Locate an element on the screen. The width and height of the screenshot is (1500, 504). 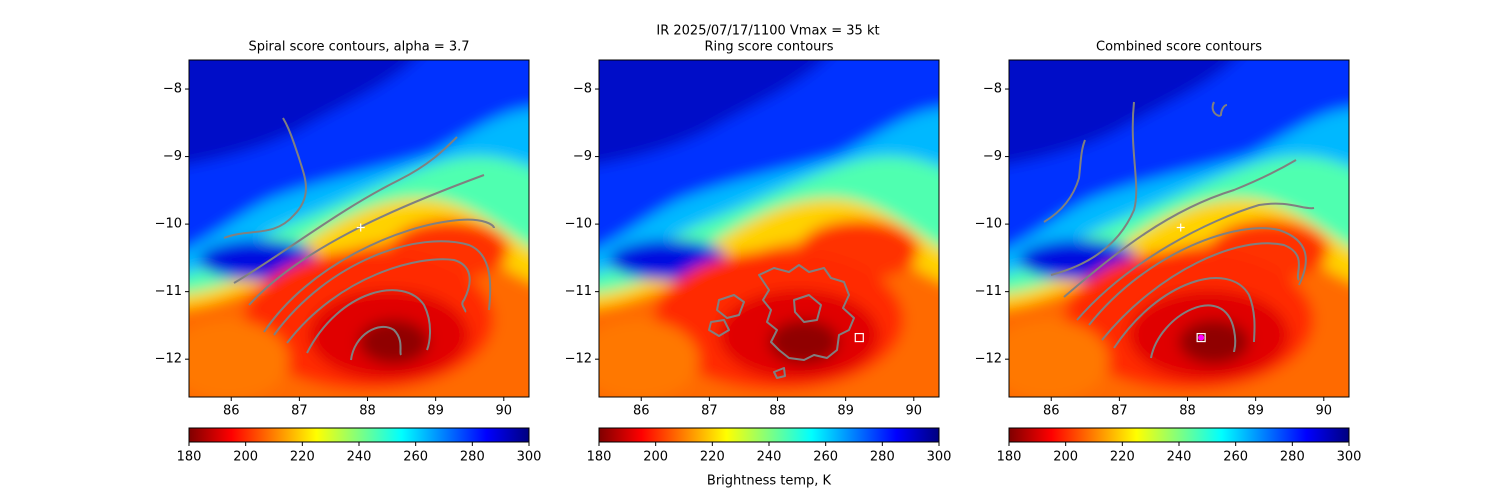
colorbar-label: Brightness temp, K is located at coordinates (769, 481).